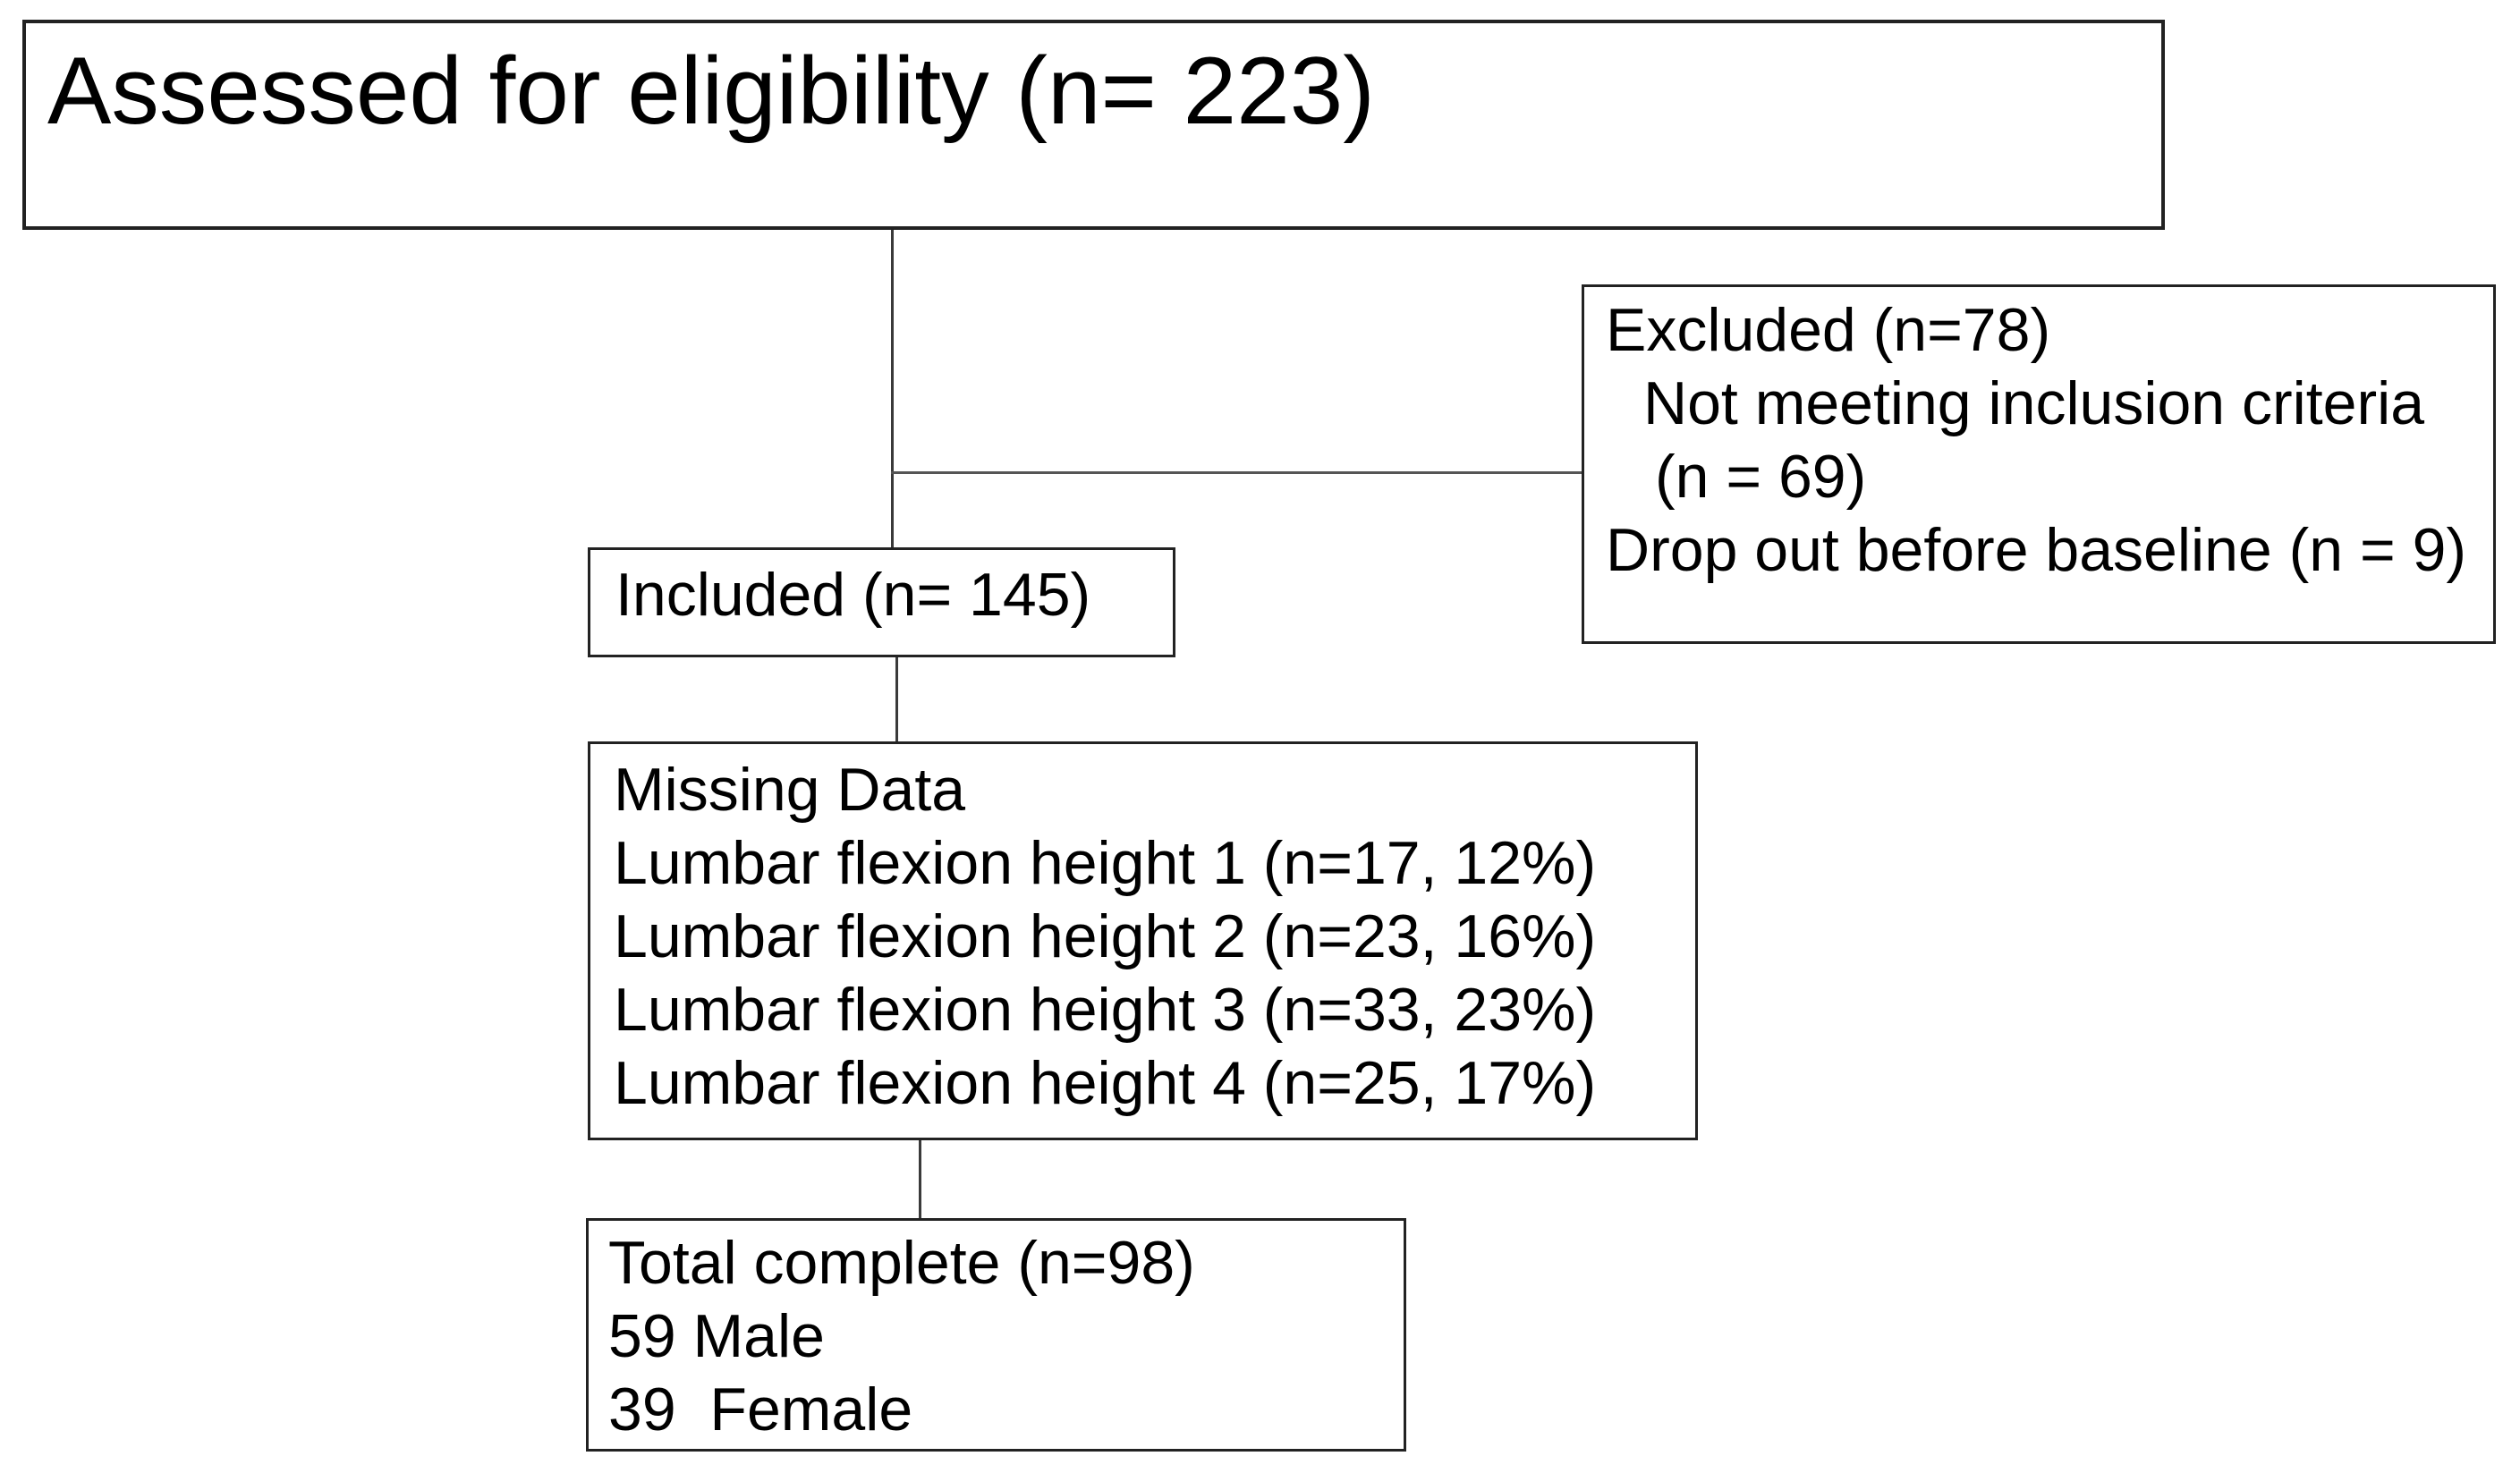 The image size is (2520, 1473). I want to click on total-female-count: 39 Female, so click(760, 1410).